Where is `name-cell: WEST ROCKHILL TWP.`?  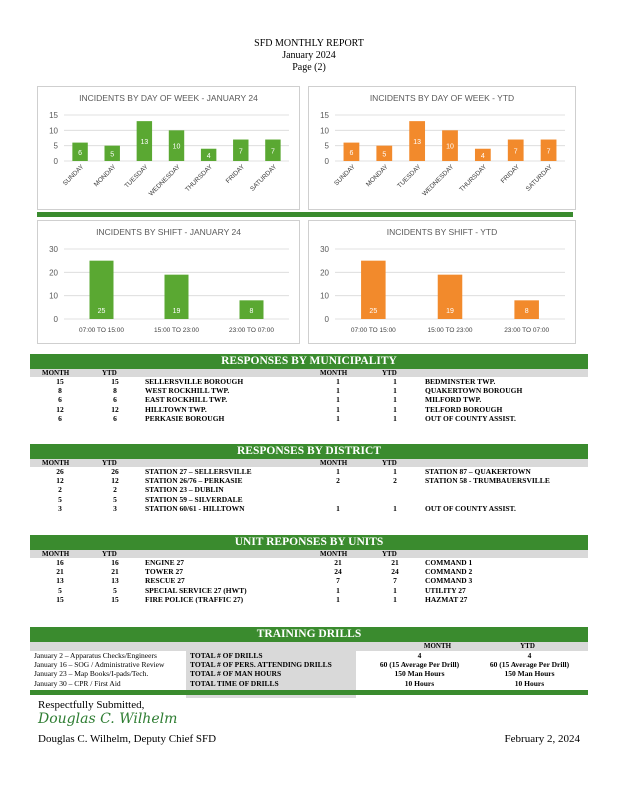 name-cell: WEST ROCKHILL TWP. is located at coordinates (187, 391).